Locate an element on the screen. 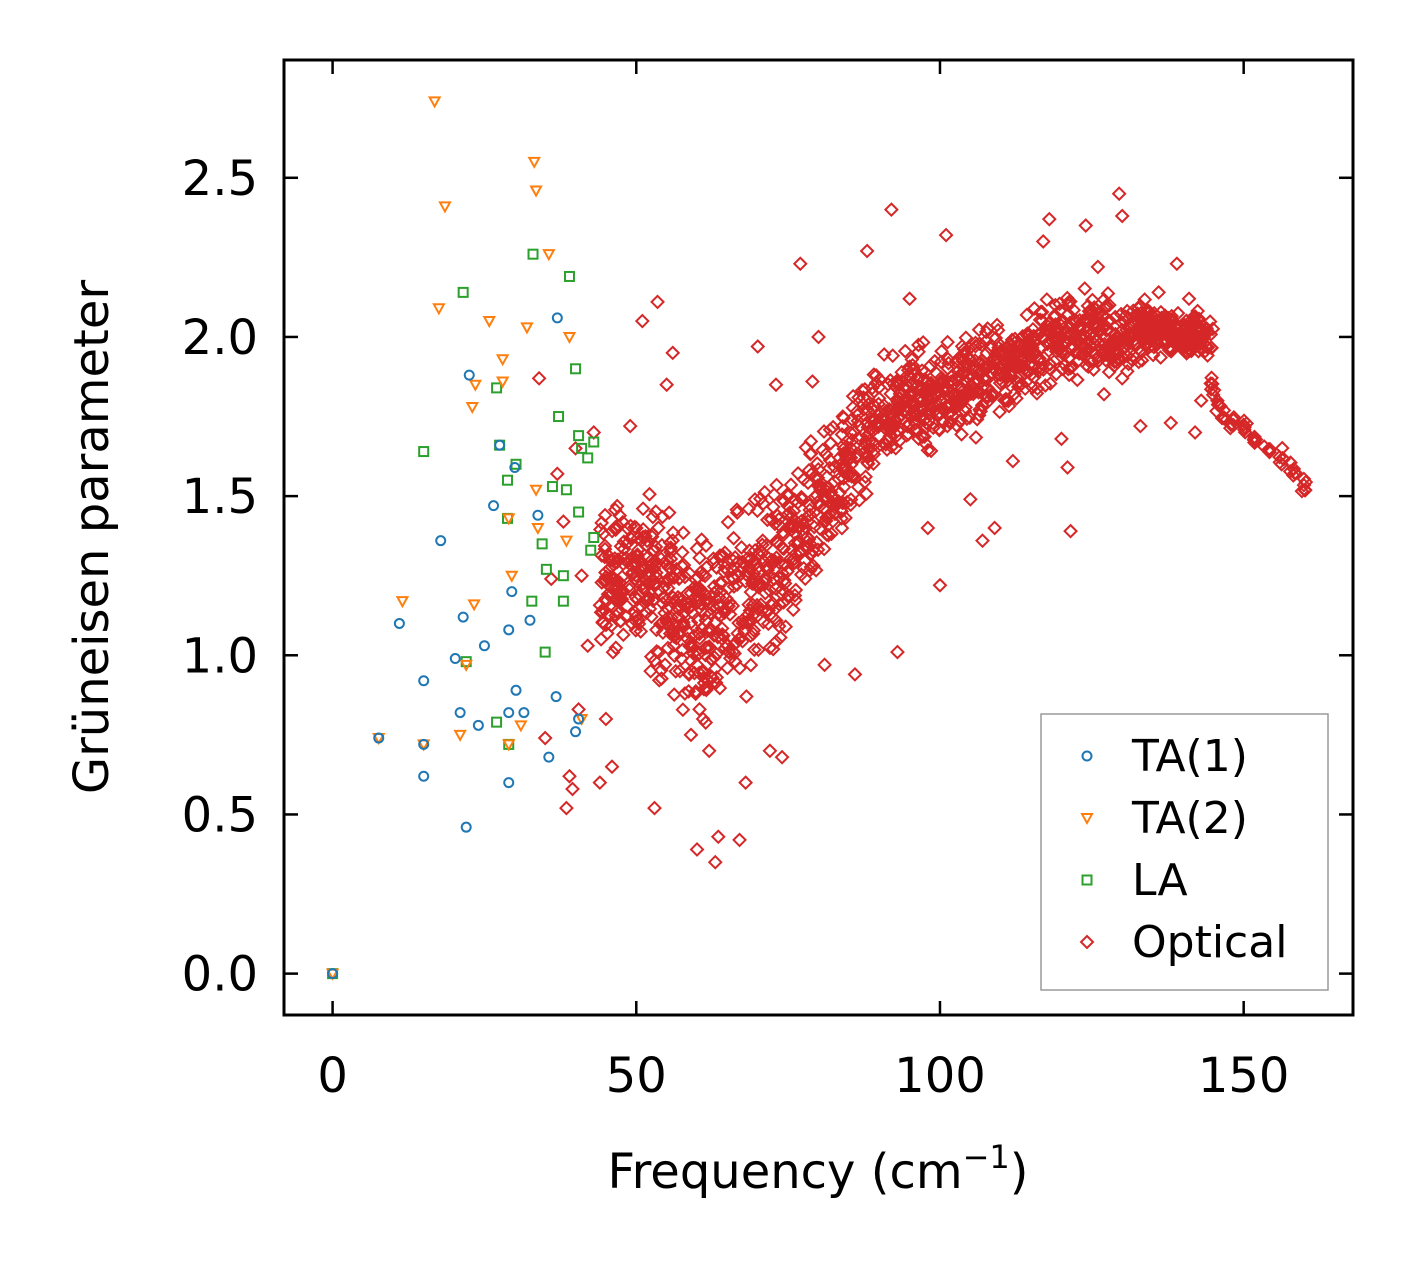 The width and height of the screenshot is (1413, 1264). x-axis-title-close: ) is located at coordinates (1019, 1172).